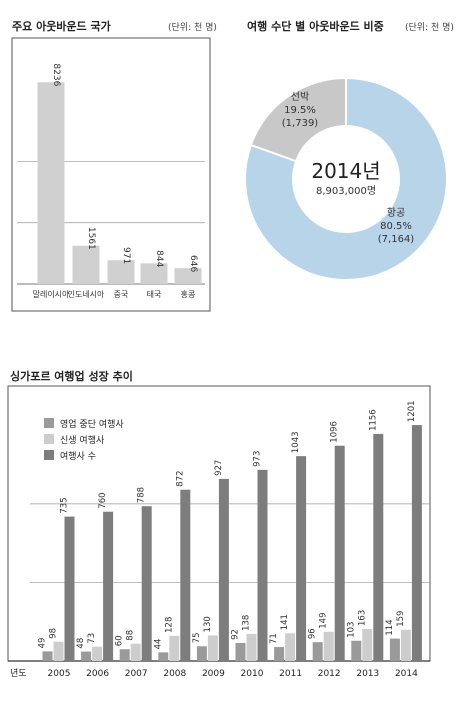 The height and width of the screenshot is (702, 467). I want to click on chart3-value-label-s0-9: 114, so click(390, 627).